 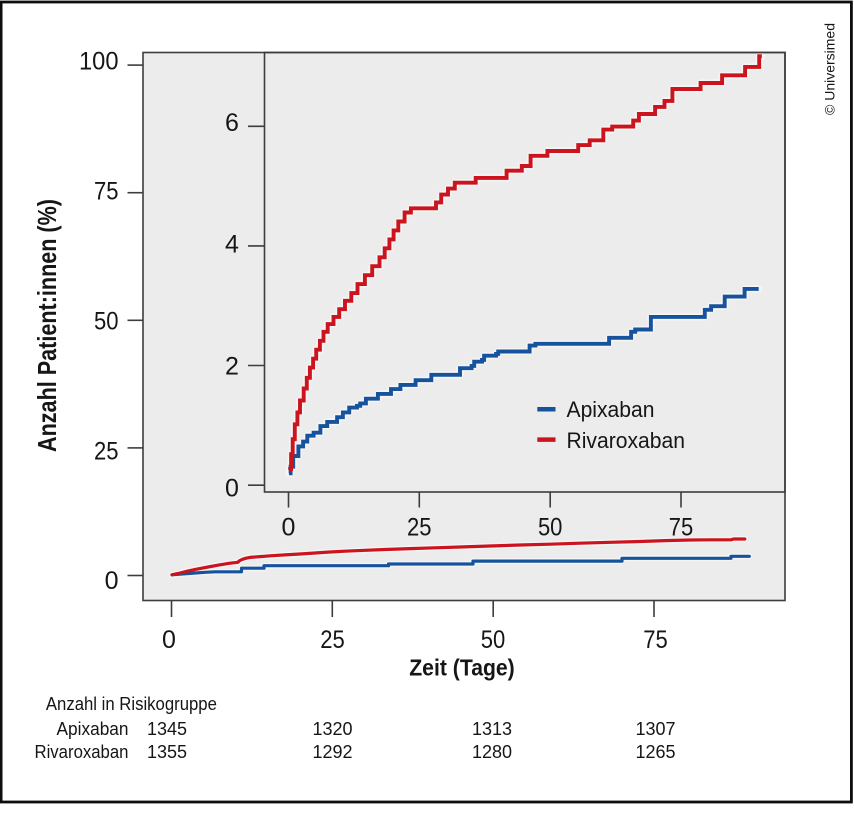 What do you see at coordinates (492, 752) in the screenshot?
I see `svg-text: 1280` at bounding box center [492, 752].